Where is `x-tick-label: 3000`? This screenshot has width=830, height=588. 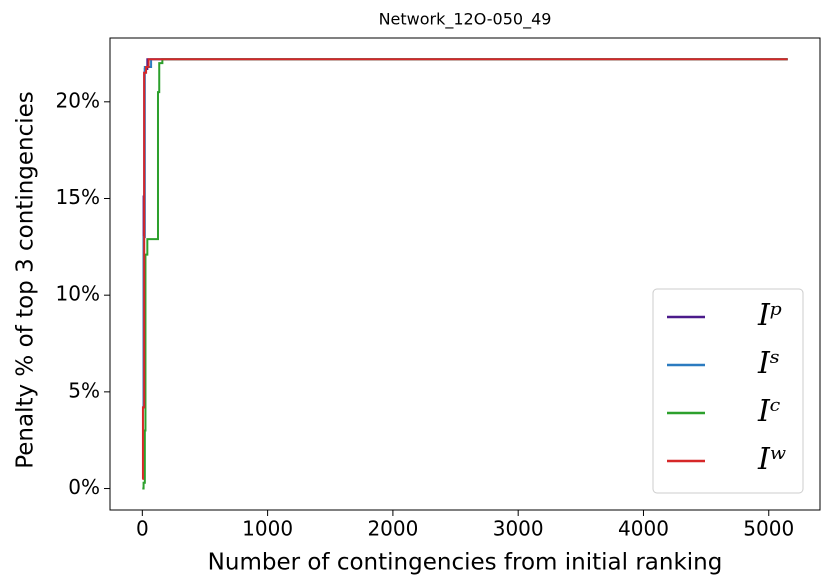
x-tick-label: 3000 is located at coordinates (518, 529).